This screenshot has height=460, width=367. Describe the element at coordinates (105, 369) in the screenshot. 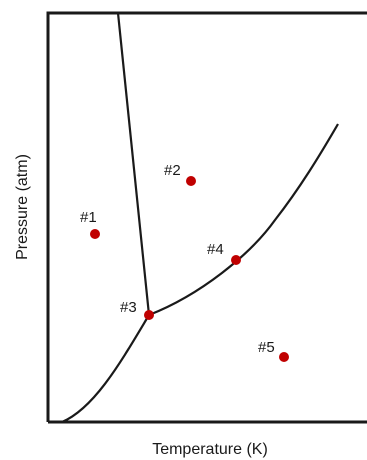

I see `sublimation-curve` at that location.